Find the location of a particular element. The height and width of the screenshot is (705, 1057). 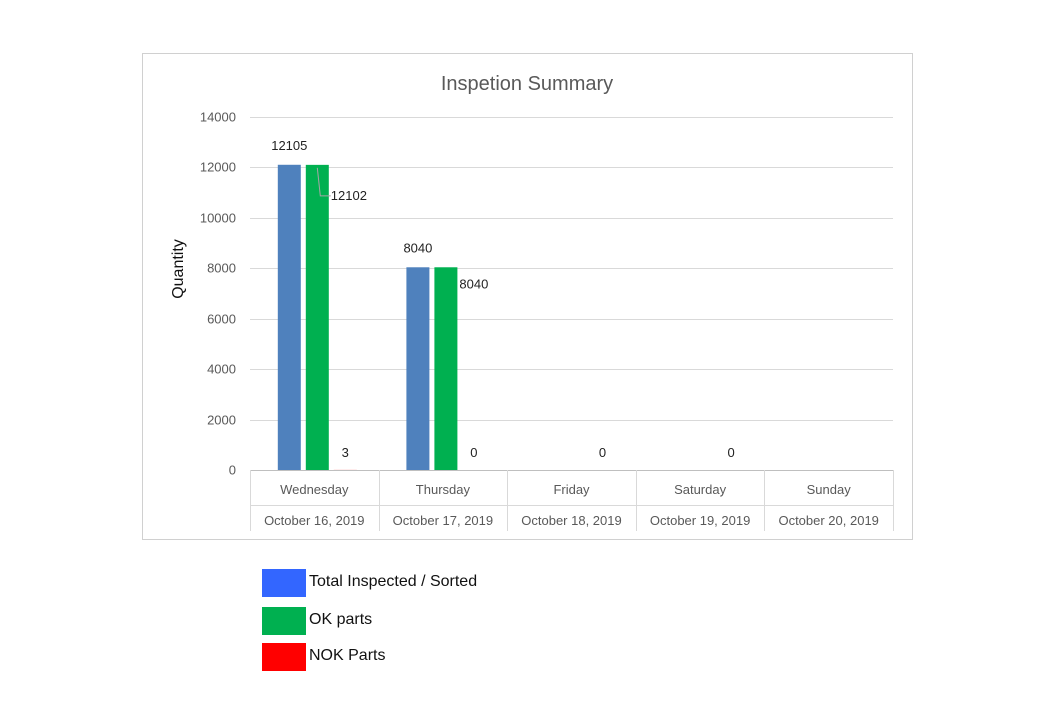

y-tick-label: 6000 is located at coordinates (221, 319).